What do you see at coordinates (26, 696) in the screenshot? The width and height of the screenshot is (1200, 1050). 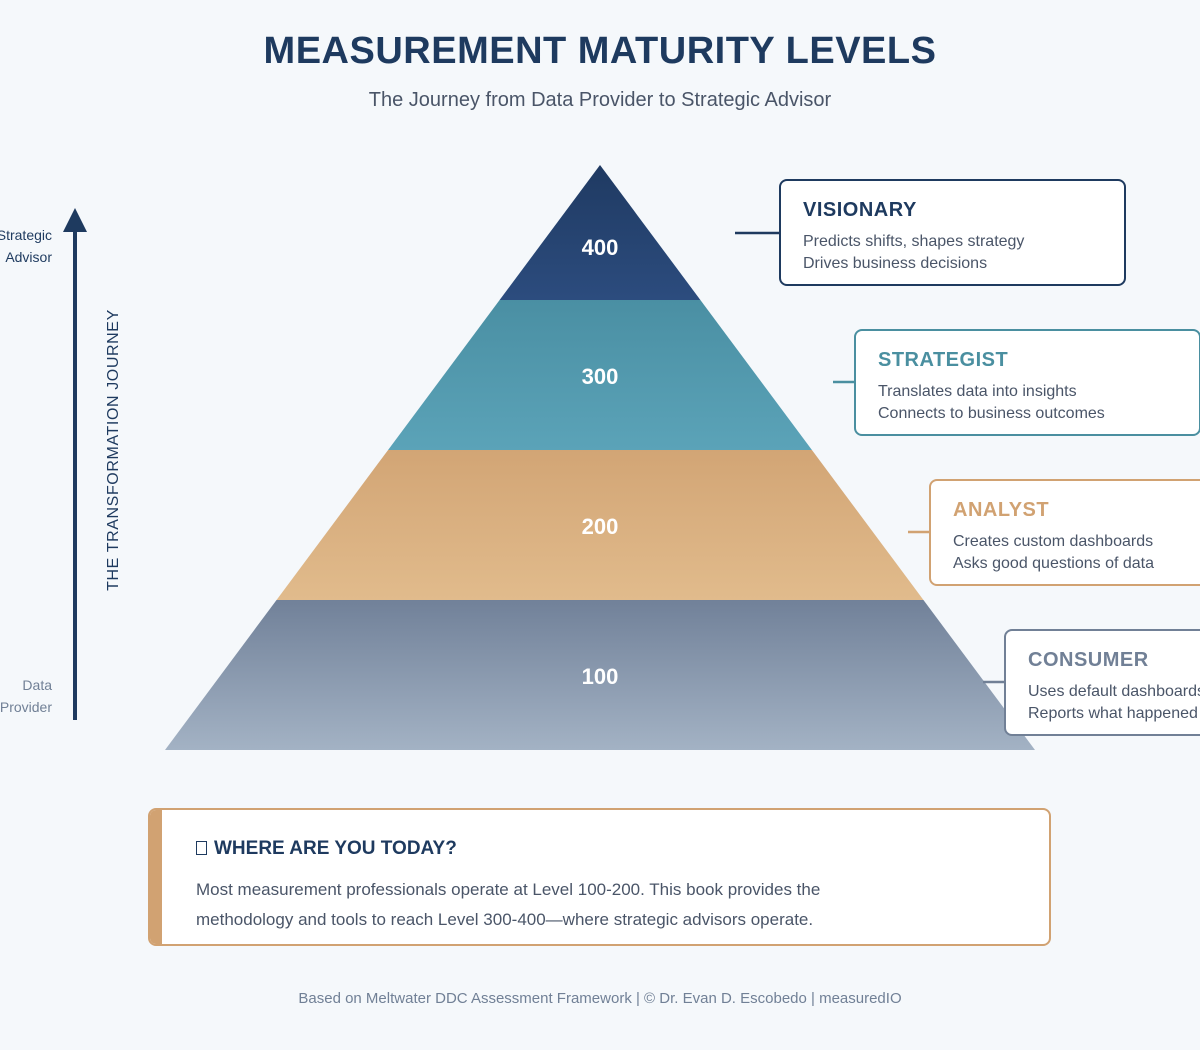 I see `axis-bottom-label: Data Provider` at bounding box center [26, 696].